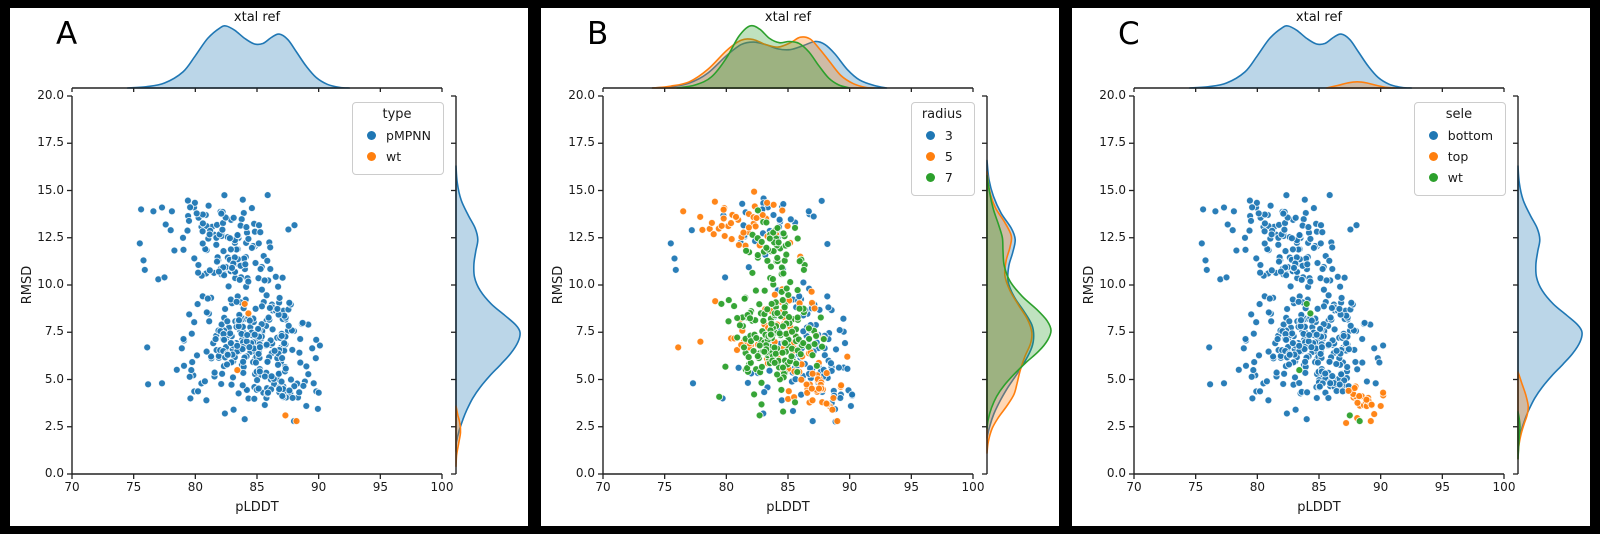 The image size is (1600, 534). What do you see at coordinates (442, 487) in the screenshot?
I see `x-tick-label: 100` at bounding box center [442, 487].